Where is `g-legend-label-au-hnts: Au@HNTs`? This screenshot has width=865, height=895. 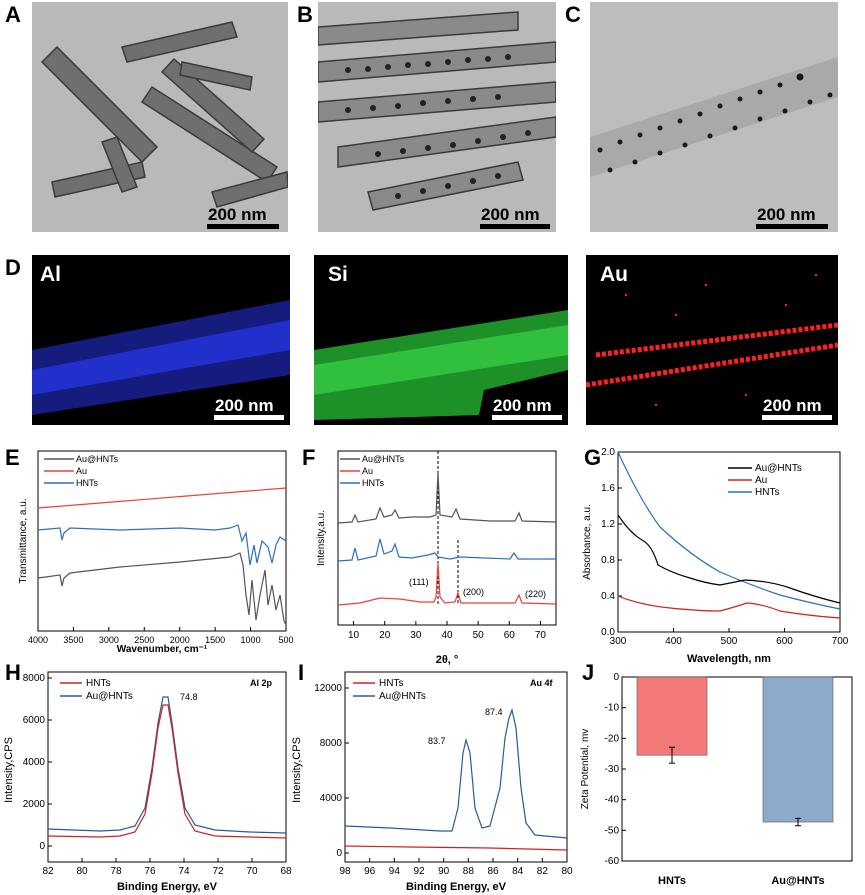 g-legend-label-au-hnts: Au@HNTs is located at coordinates (778, 468).